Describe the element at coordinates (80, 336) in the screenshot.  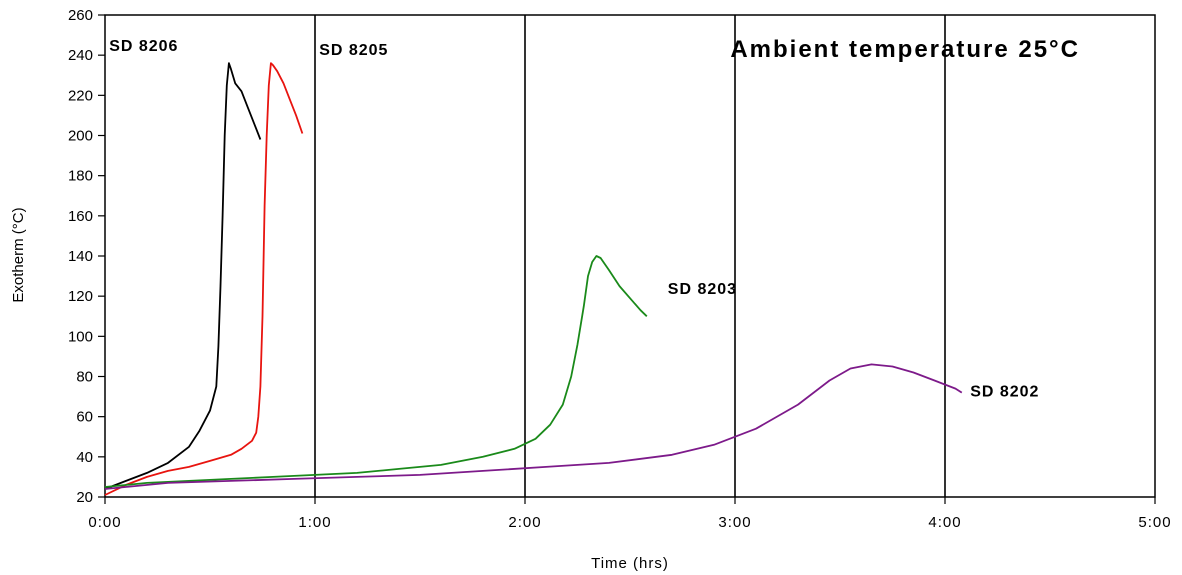
I see `y-tick-label: 100` at that location.